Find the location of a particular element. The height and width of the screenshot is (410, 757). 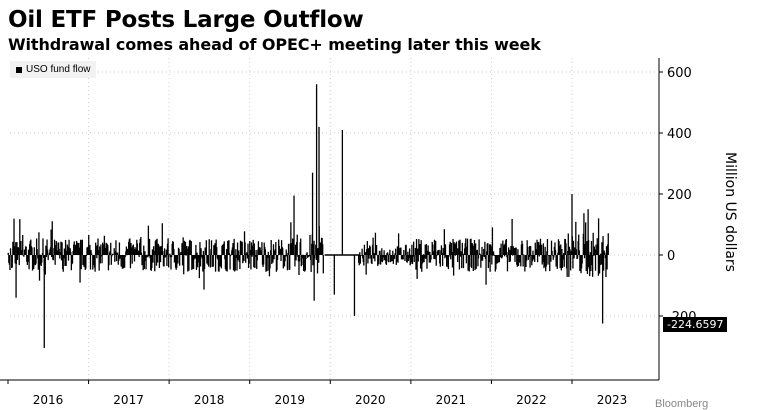

x-tick-label: 2019 is located at coordinates (289, 400).